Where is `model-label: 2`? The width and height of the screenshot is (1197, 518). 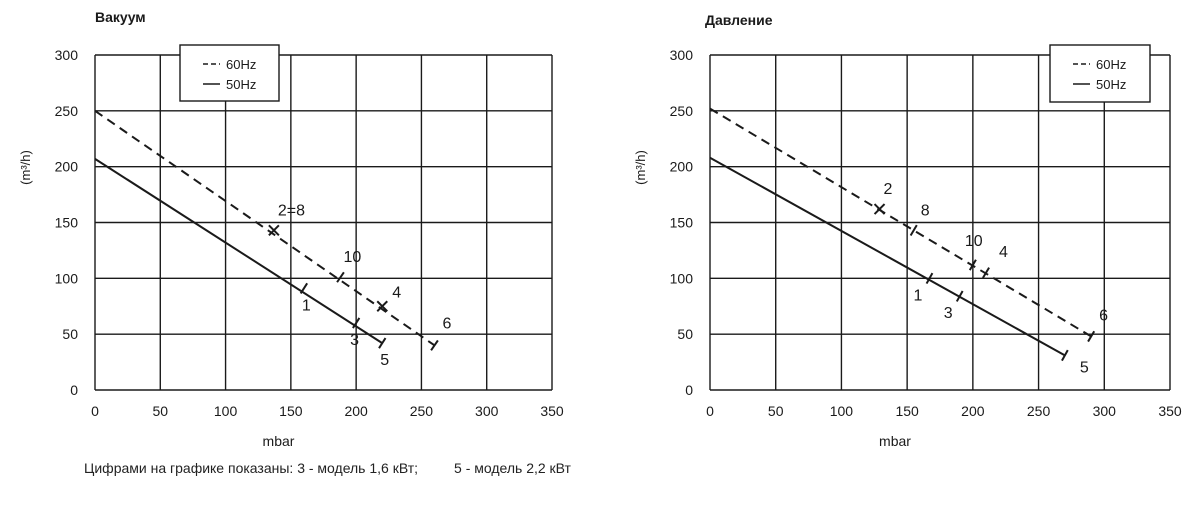 model-label: 2 is located at coordinates (888, 189).